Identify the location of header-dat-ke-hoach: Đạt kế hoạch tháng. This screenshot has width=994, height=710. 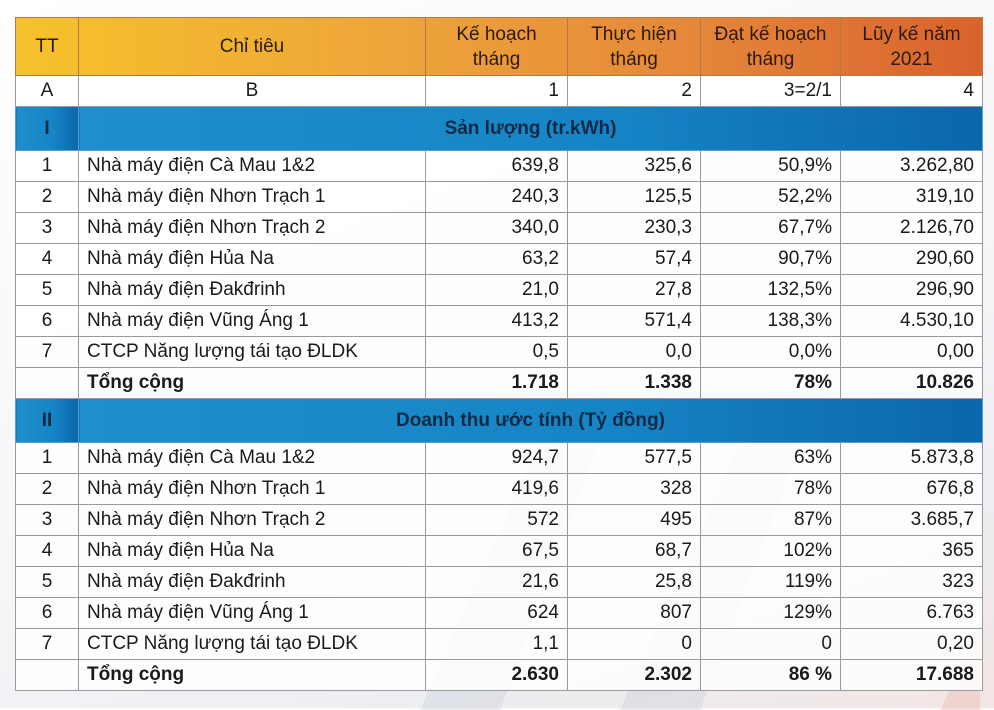
(770, 46).